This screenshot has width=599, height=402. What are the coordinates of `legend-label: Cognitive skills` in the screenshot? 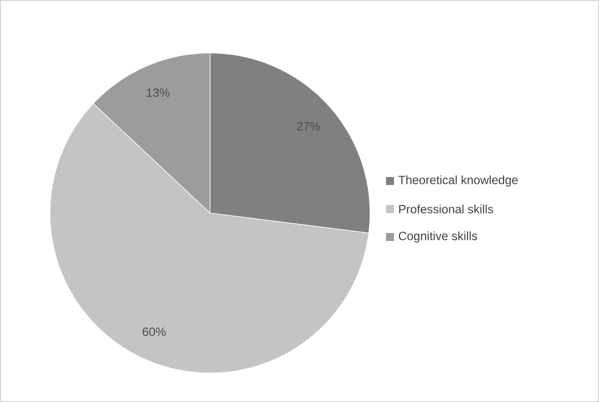 It's located at (438, 237).